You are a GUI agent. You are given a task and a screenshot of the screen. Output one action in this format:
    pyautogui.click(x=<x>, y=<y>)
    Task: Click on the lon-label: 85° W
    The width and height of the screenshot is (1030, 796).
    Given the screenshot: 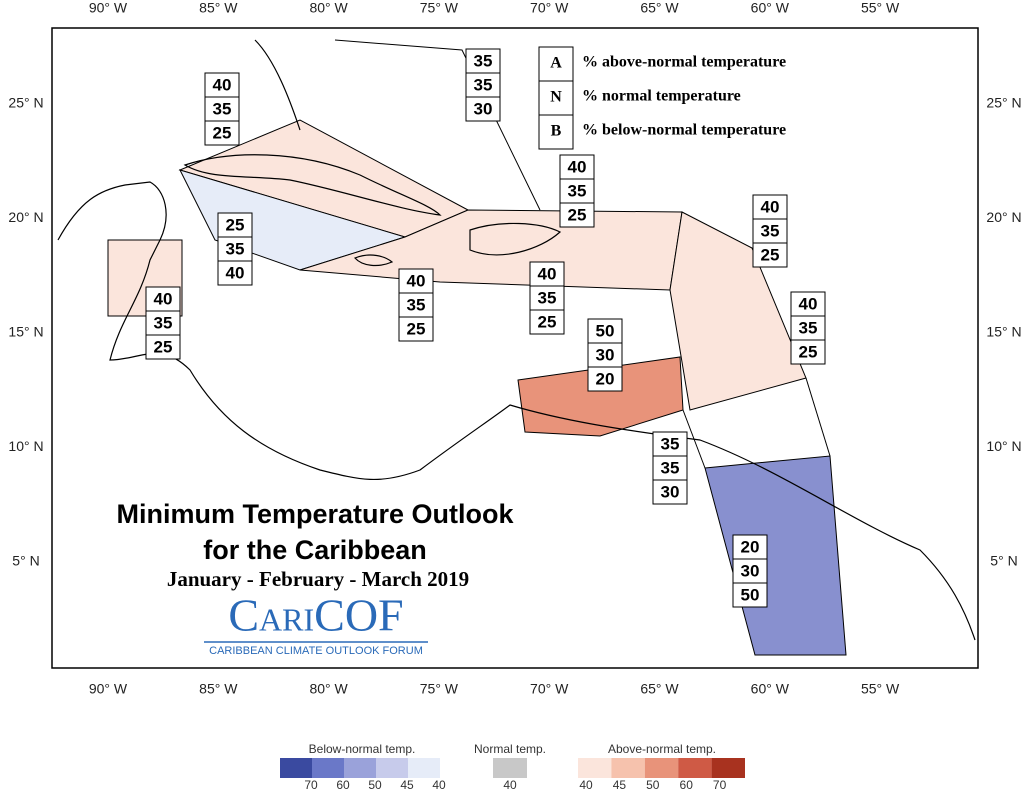 What is the action you would take?
    pyautogui.click(x=218, y=8)
    